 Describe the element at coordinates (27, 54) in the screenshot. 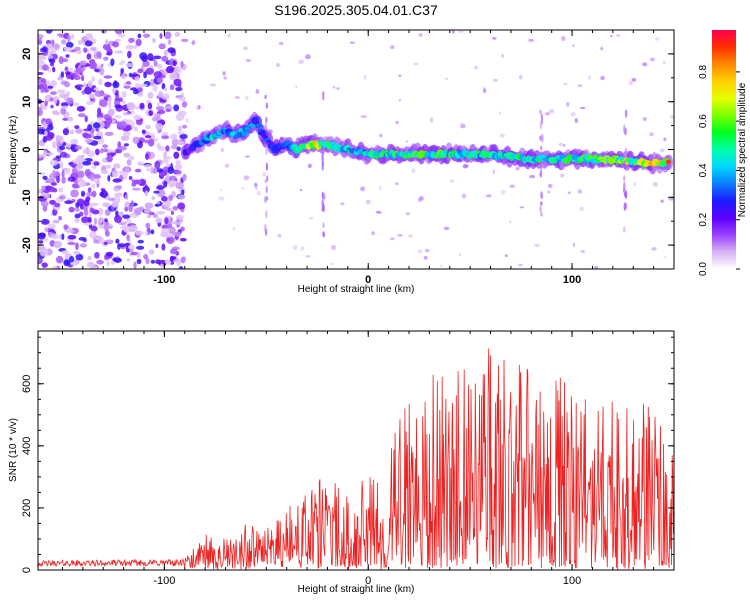

I see `spectrogram-ytick-label: 20` at that location.